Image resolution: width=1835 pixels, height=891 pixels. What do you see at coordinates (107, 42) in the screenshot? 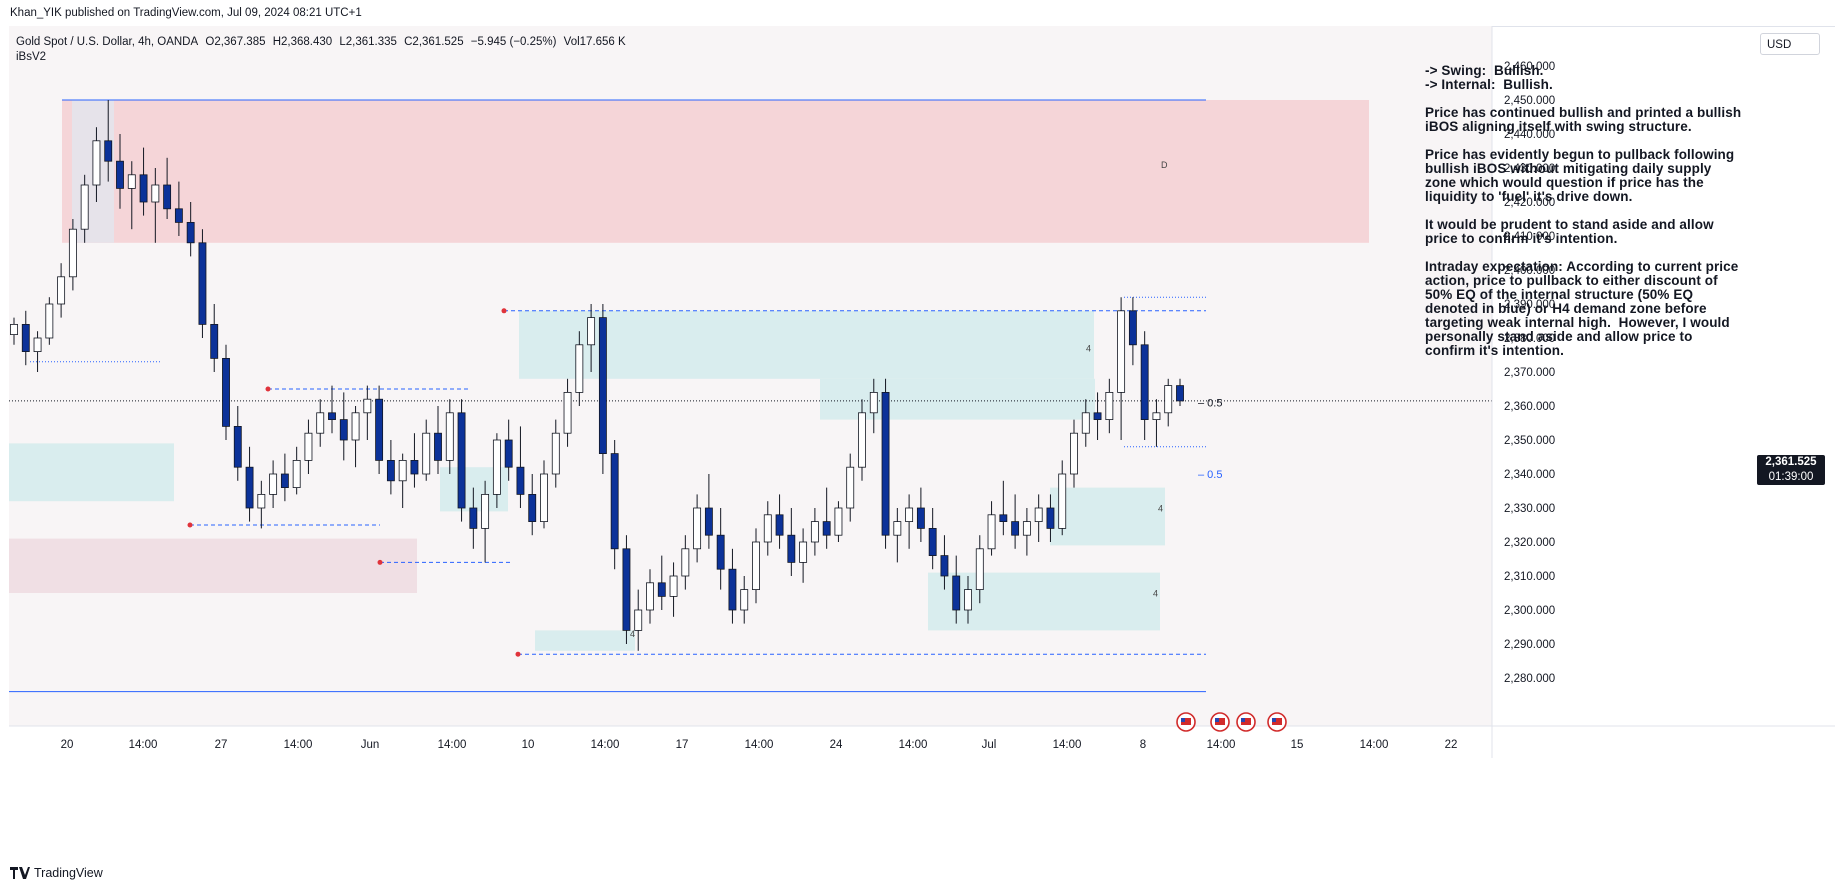
I see `symbol-title: Gold Spot / U.S. Dollar, 4h, OANDA` at bounding box center [107, 42].